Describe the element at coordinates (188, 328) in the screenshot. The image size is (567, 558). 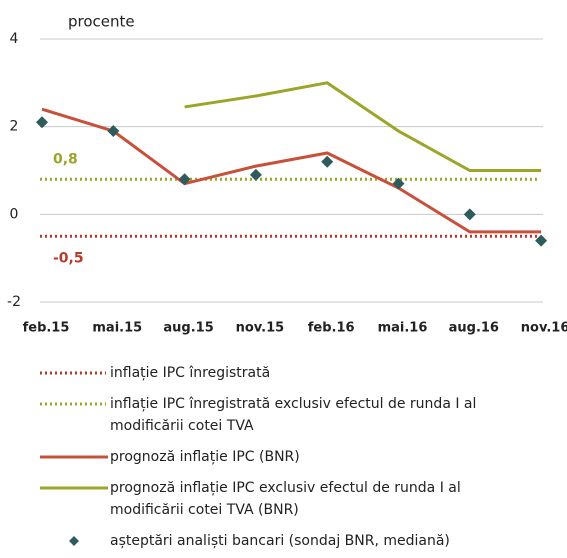
I see `x-tick-label: aug.15` at that location.